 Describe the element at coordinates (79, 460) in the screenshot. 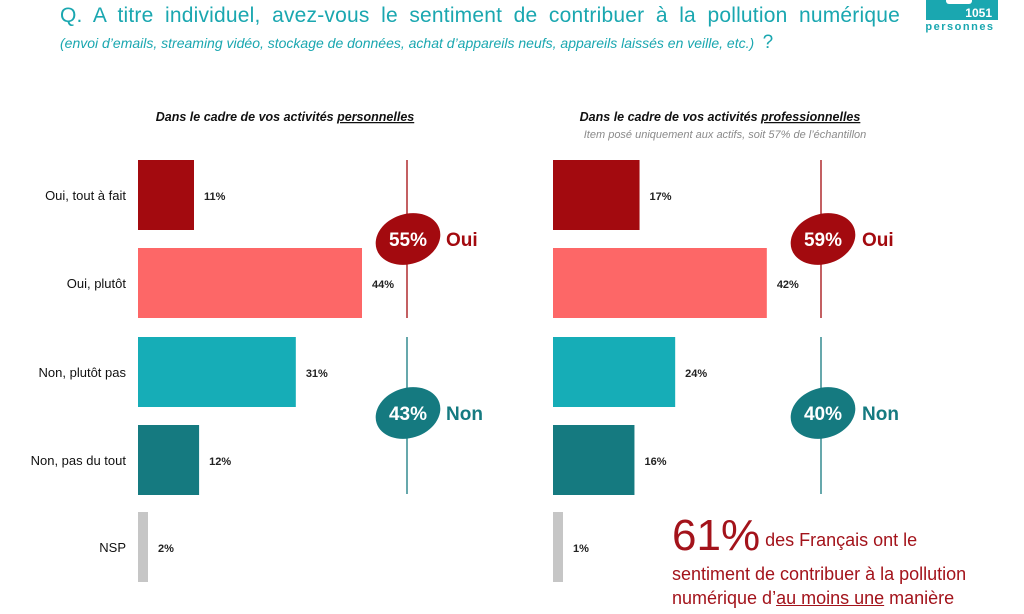

I see `category-label: Non, pas du tout` at that location.